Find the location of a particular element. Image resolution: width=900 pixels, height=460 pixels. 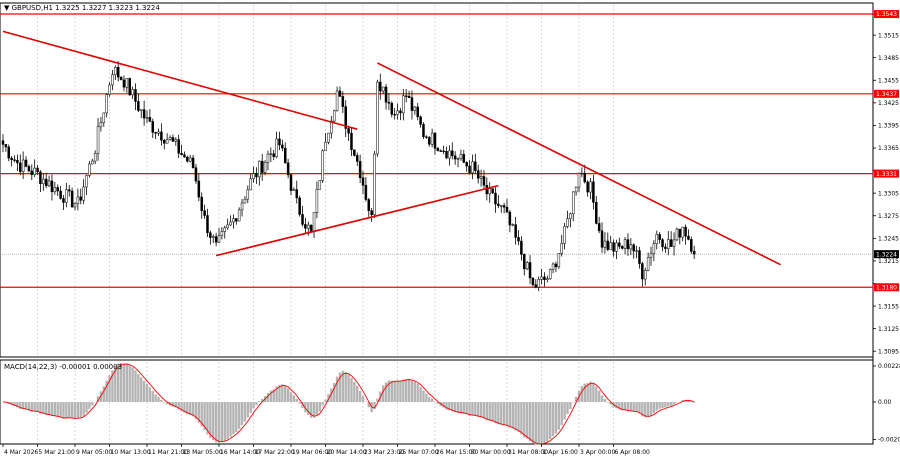

price-tick-label: 1.3515 is located at coordinates (888, 35).